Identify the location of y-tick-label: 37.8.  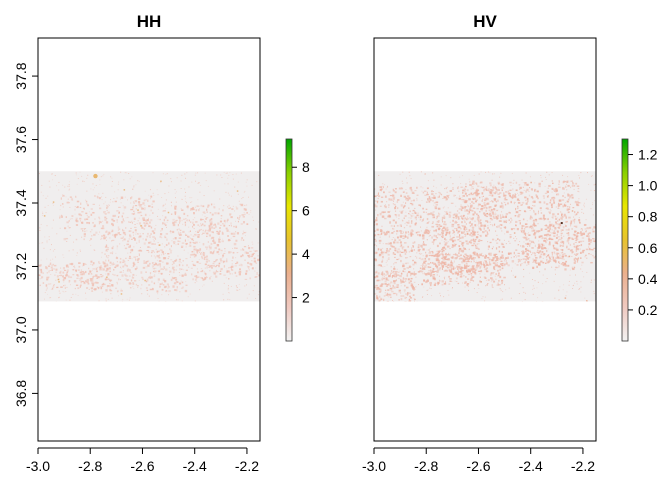
(21, 75).